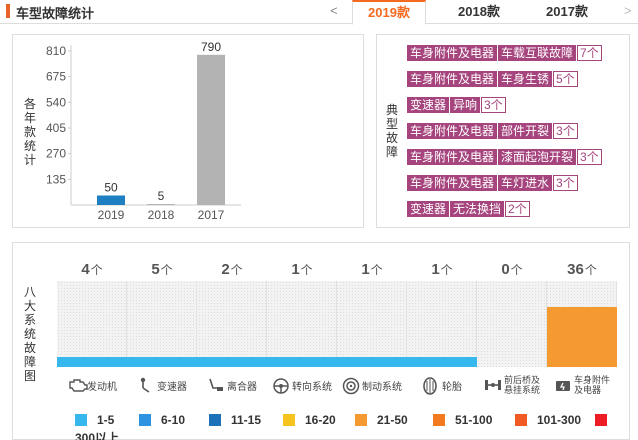 This screenshot has height=440, width=638. Describe the element at coordinates (525, 131) in the screenshot. I see `fault-name: 部件开裂` at that location.